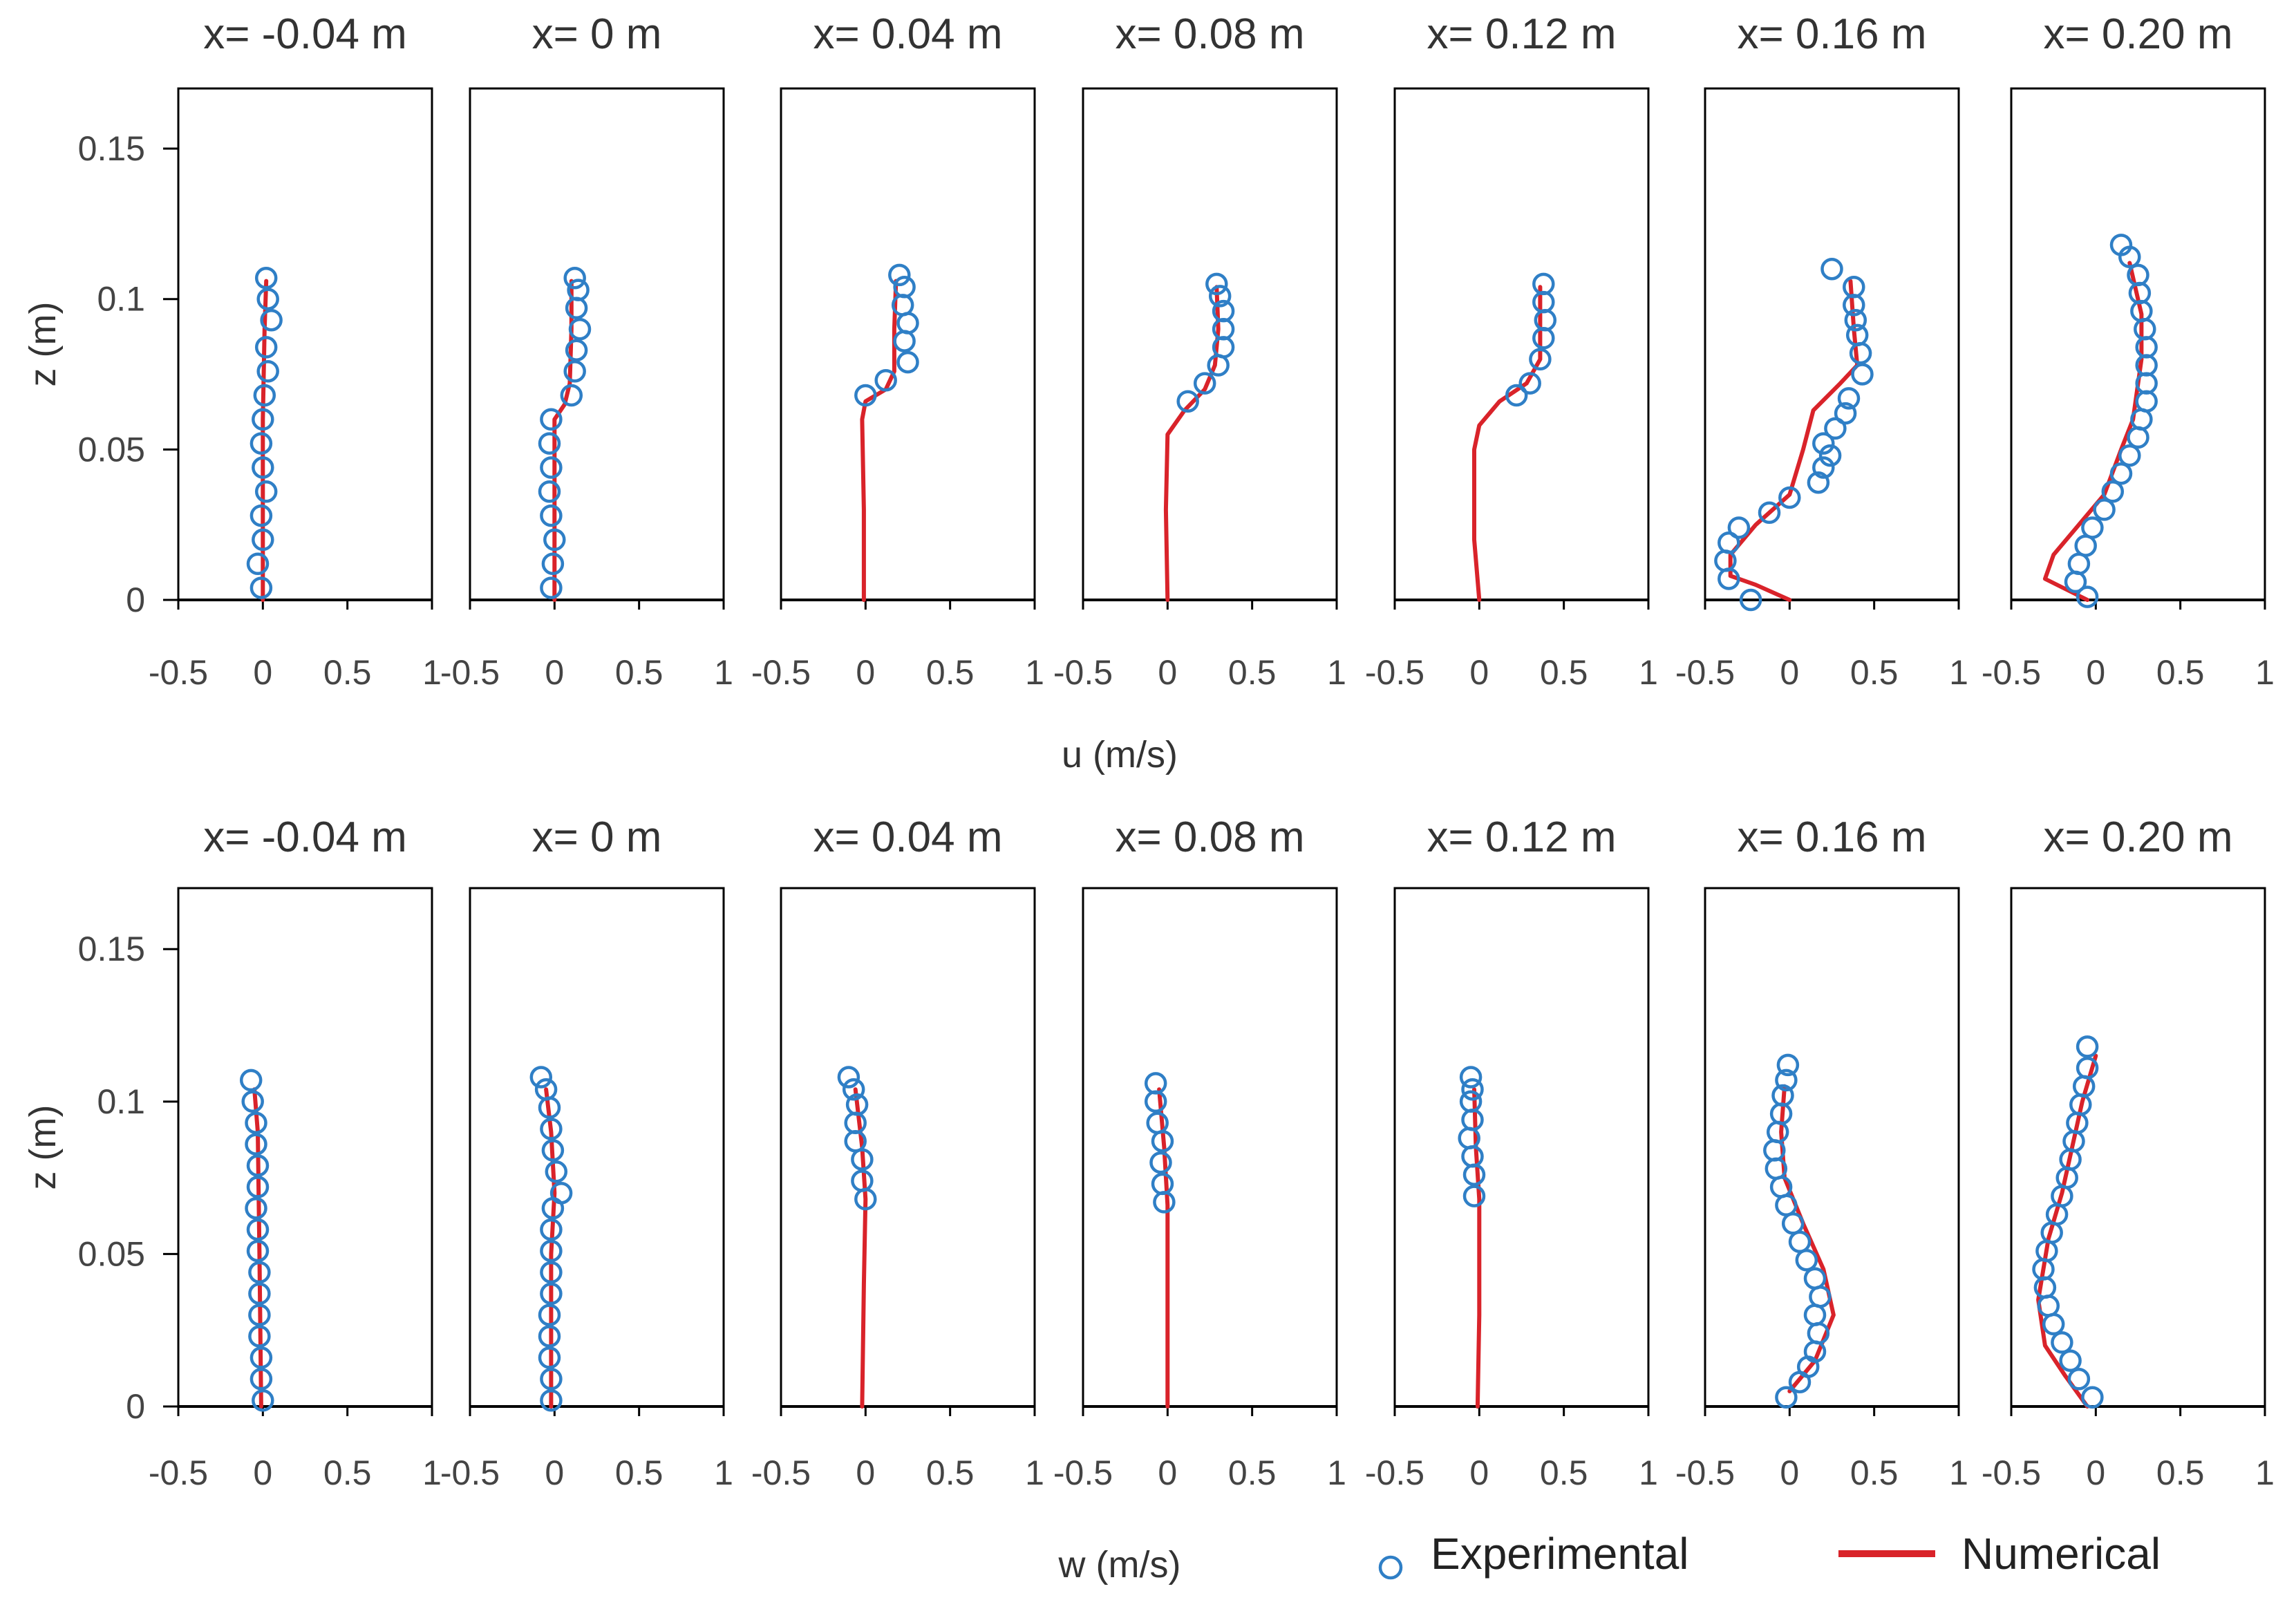  Describe the element at coordinates (1833, 34) in the screenshot. I see `panel-title: x= 0.16 m` at that location.